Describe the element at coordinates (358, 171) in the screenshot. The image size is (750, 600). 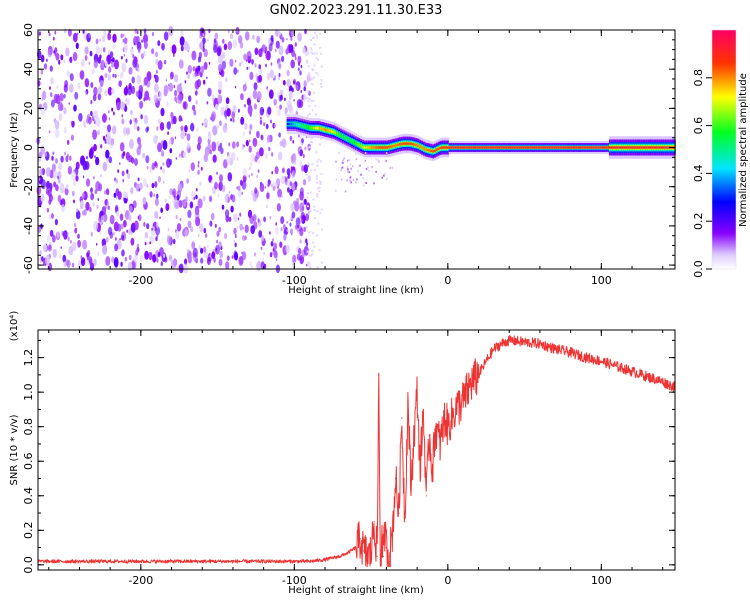
I see `ridge-speck` at that location.